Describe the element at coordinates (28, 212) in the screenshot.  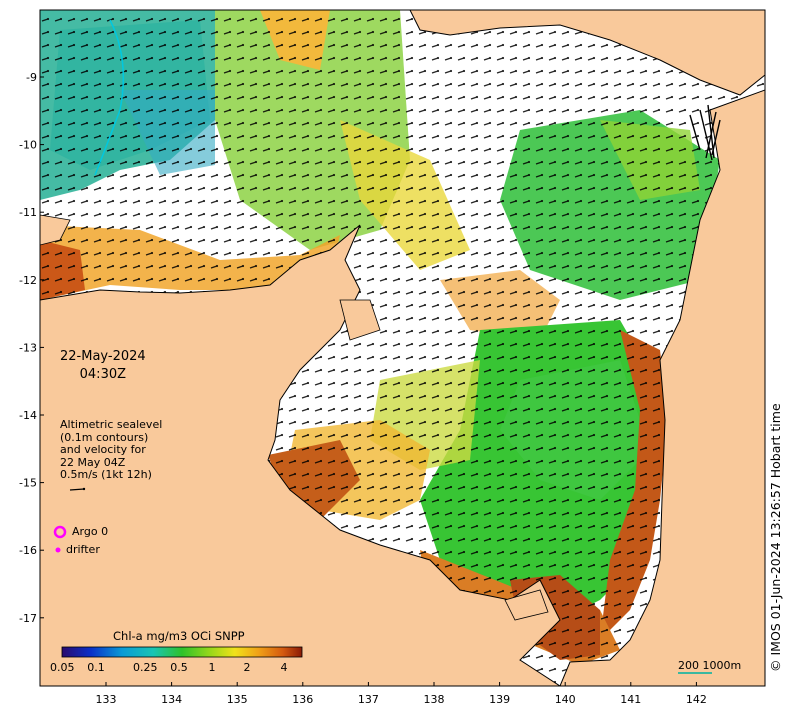
I see `lat-tick-label: -11` at that location.